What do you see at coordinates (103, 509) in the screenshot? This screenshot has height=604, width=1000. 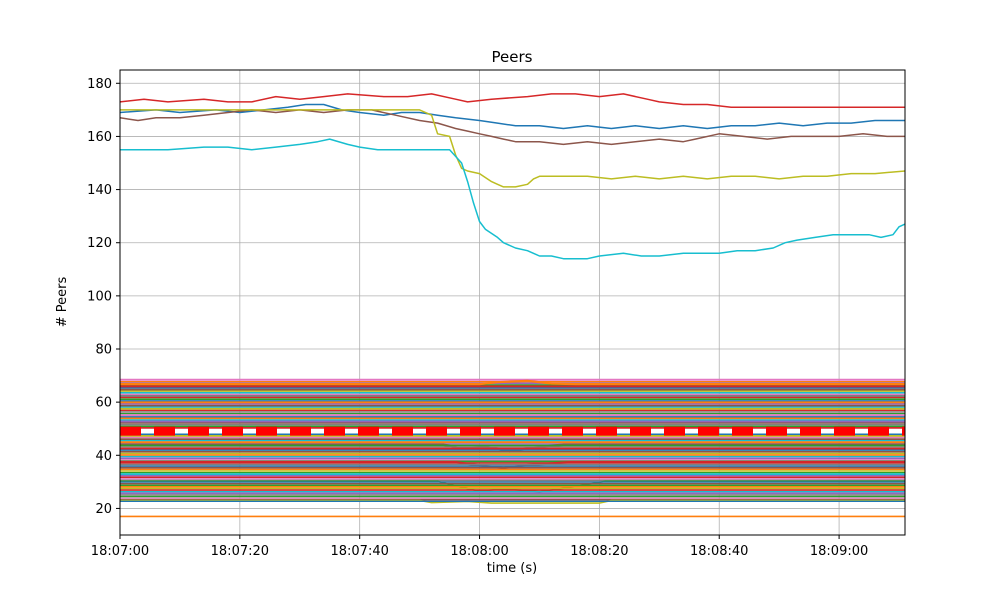 I see `y-tick-label: 20` at bounding box center [103, 509].